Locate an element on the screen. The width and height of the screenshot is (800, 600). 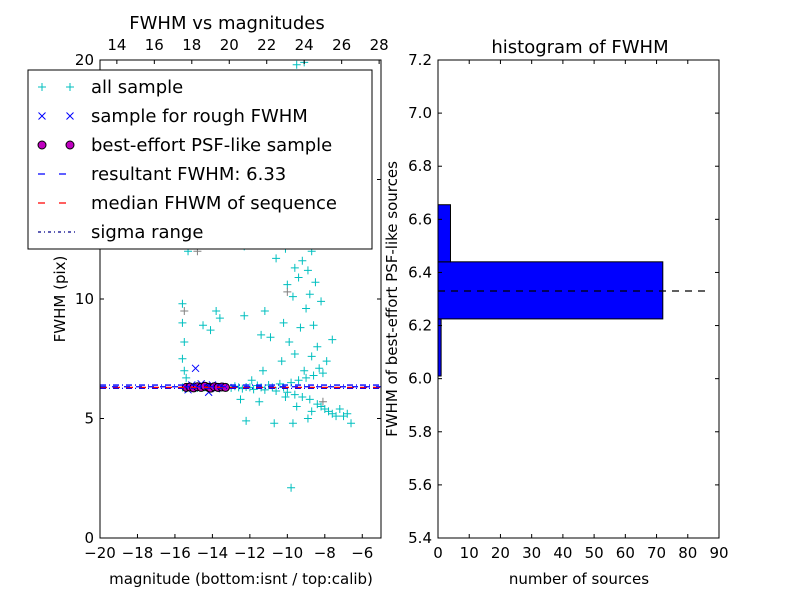
y-tick-label: 5 is located at coordinates (89, 419).